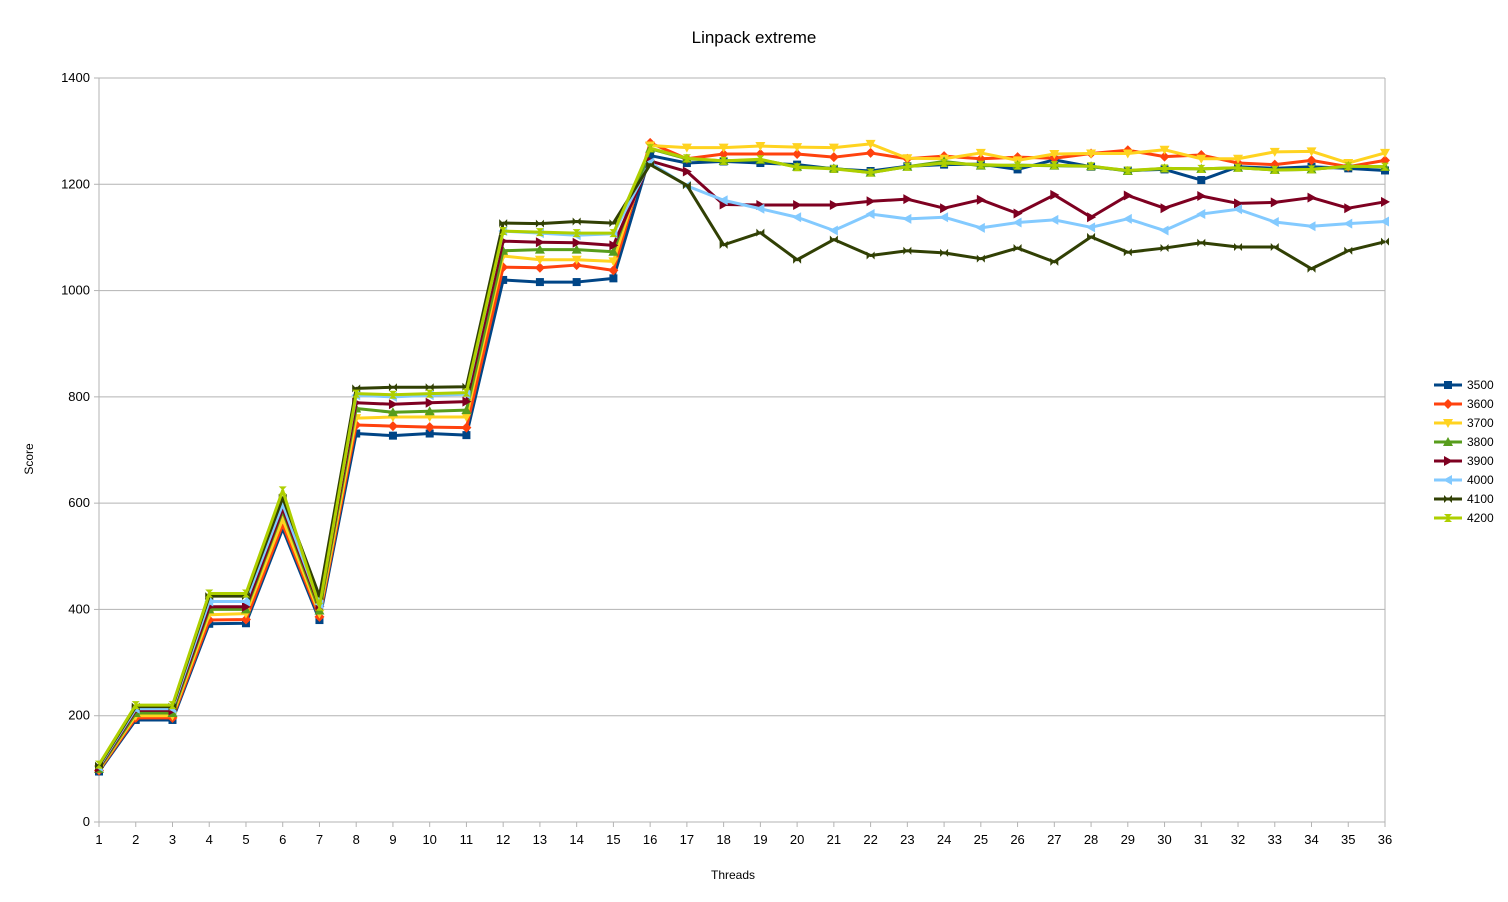 The width and height of the screenshot is (1508, 902). I want to click on x-tick-label: 23, so click(907, 839).